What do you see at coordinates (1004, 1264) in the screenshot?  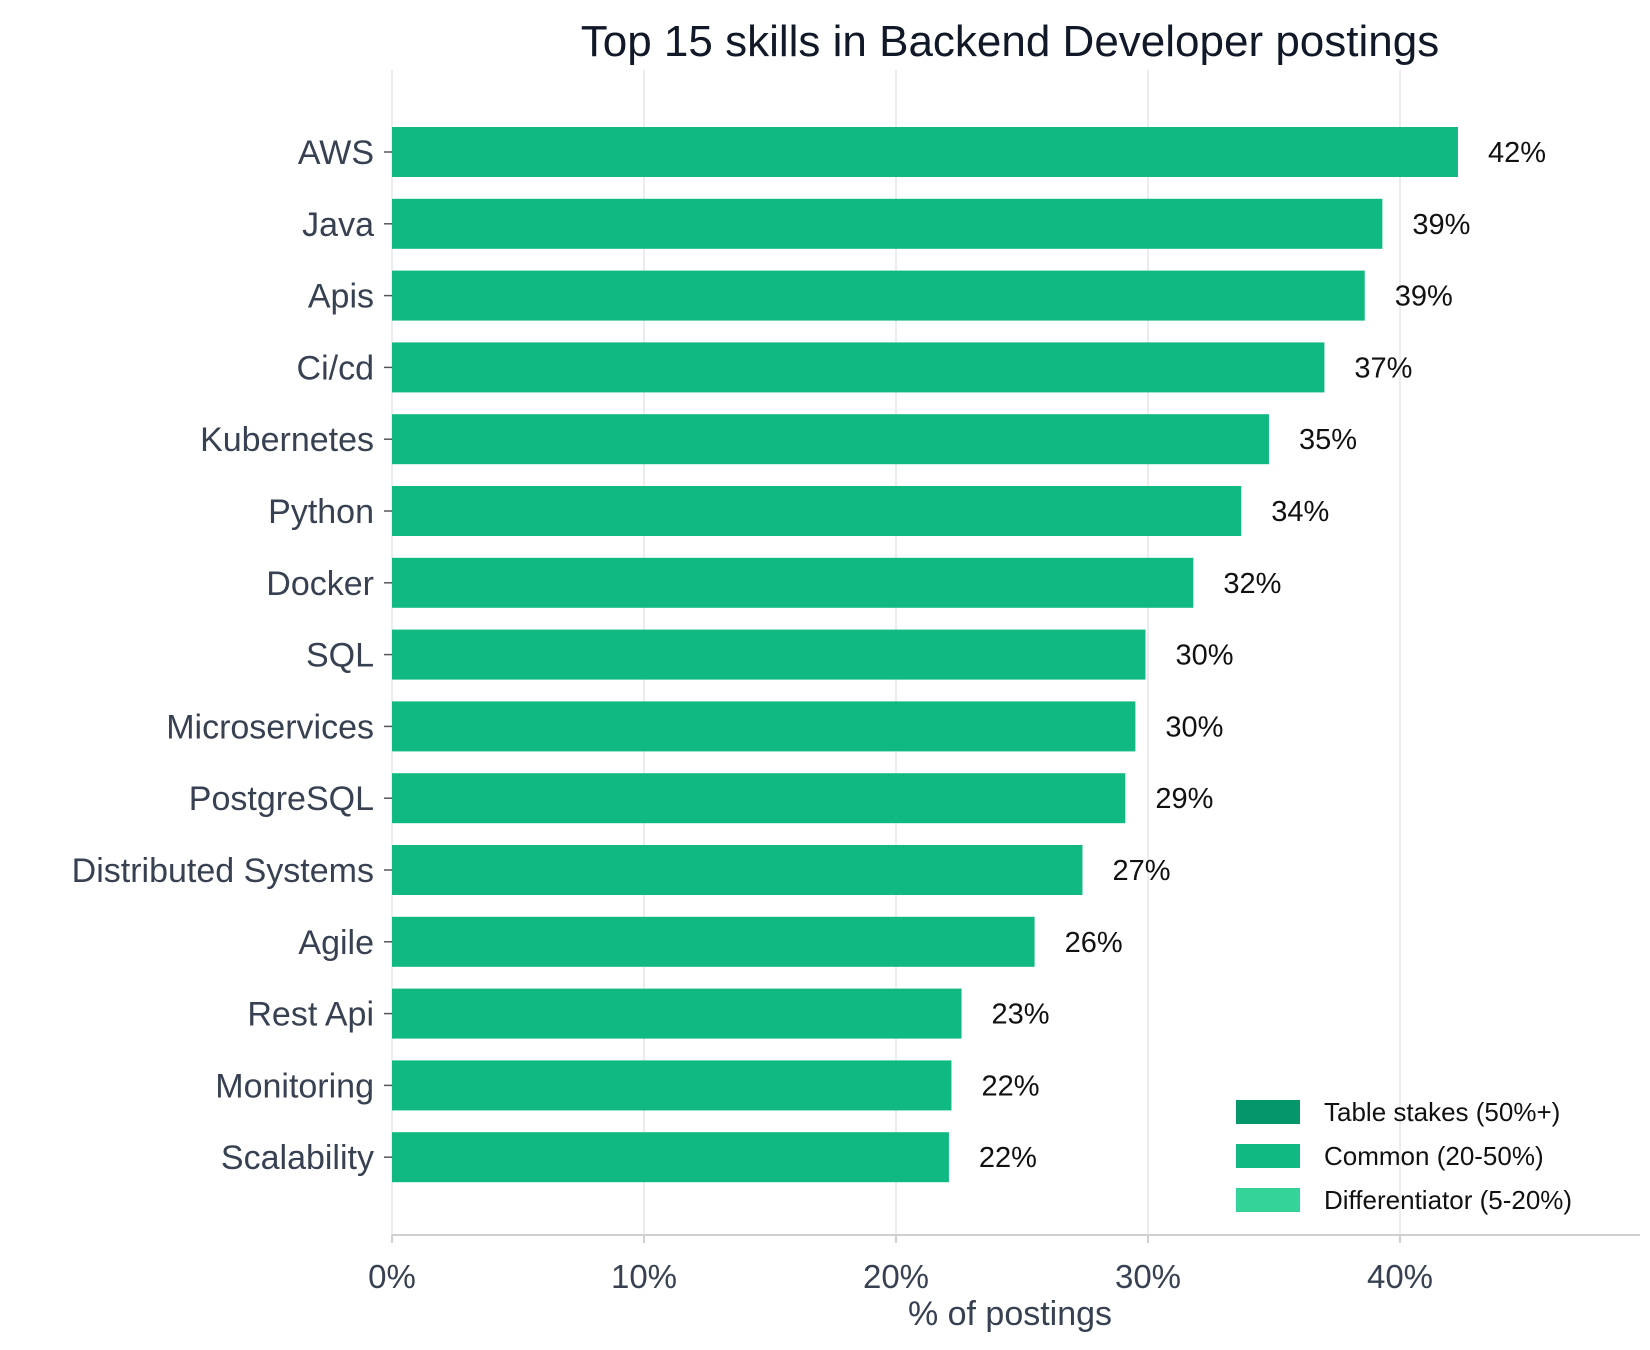 I see `x-axis: 0% 10% 20% 30% 40%` at bounding box center [1004, 1264].